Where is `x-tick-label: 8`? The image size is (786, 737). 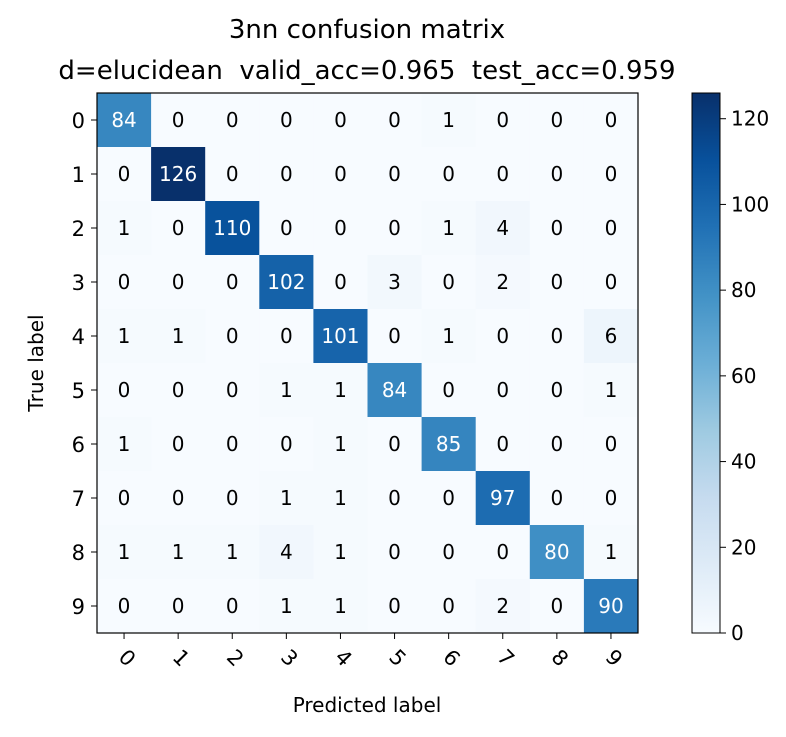 x-tick-label: 8 is located at coordinates (560, 658).